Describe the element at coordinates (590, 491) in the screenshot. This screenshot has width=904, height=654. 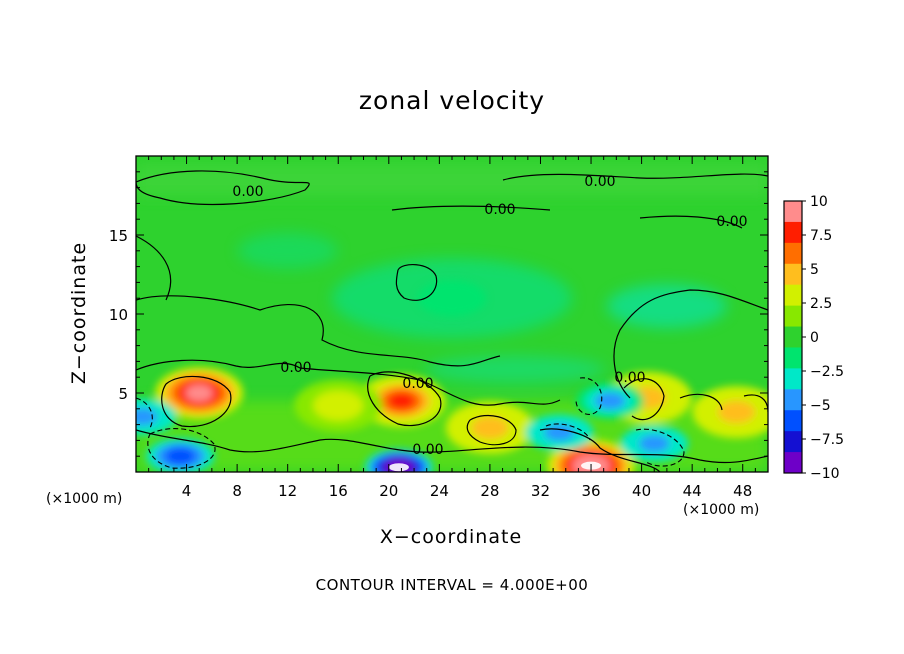
I see `x-tick-label: 36` at that location.